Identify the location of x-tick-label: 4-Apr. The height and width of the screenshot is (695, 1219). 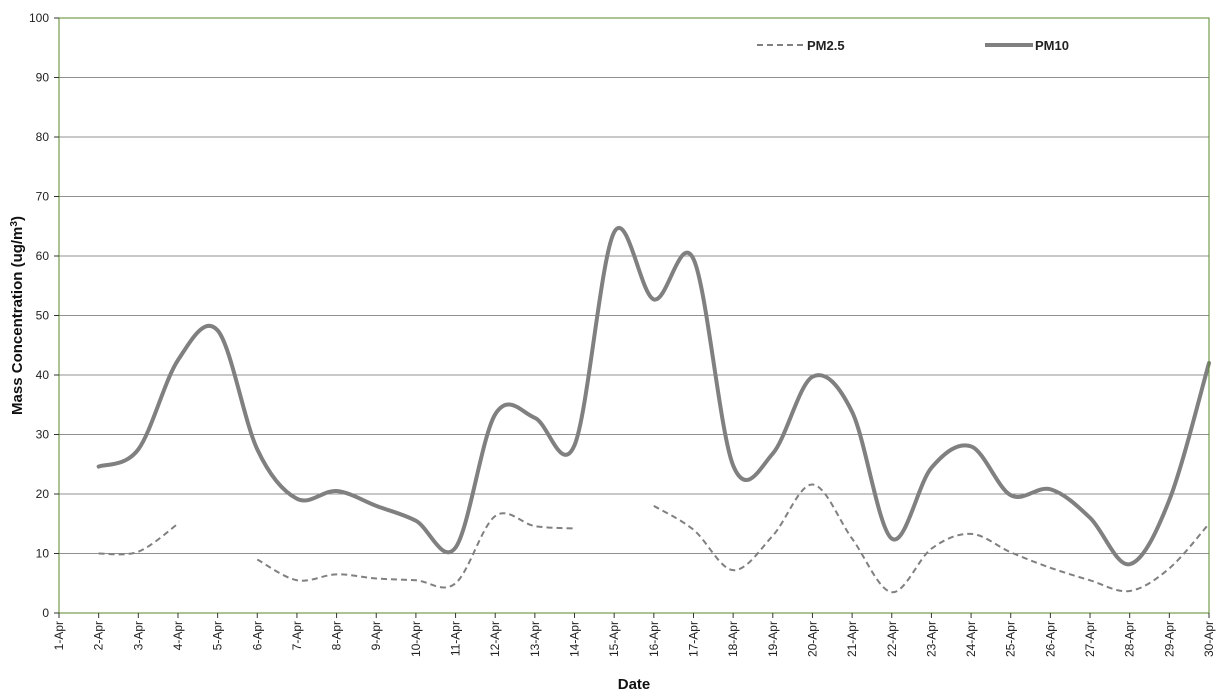
(178, 635).